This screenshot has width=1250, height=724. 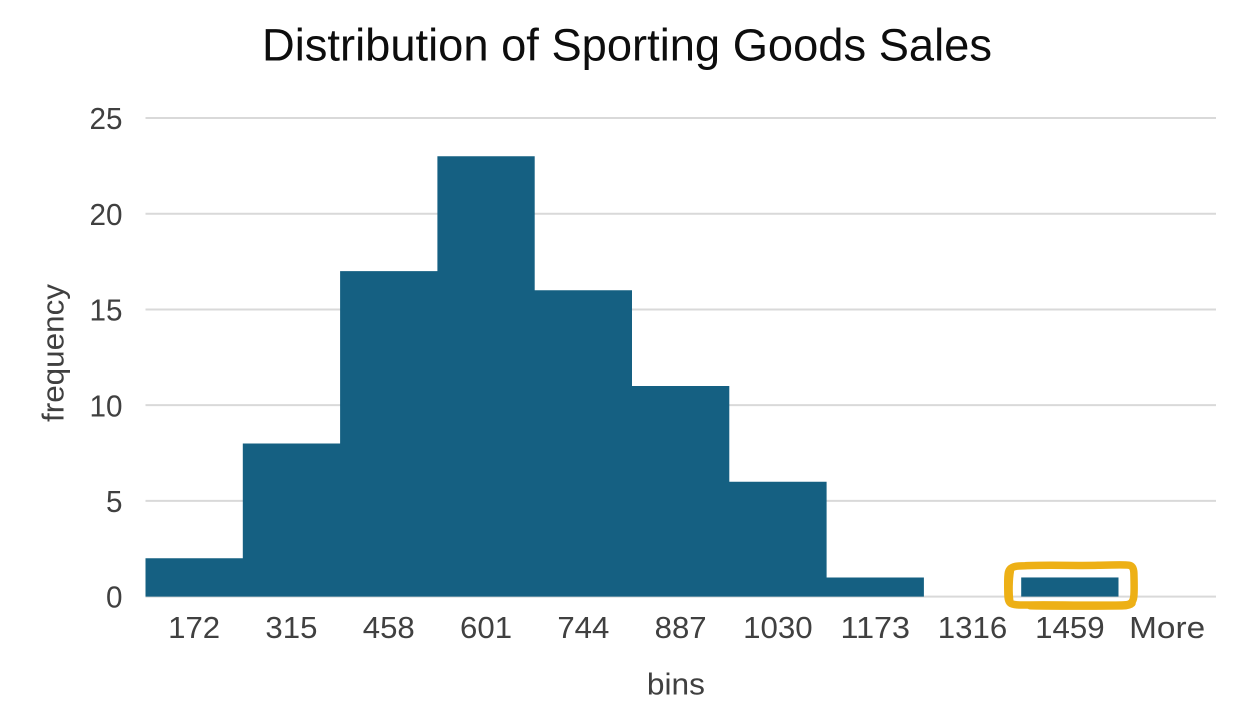 I want to click on svg-text: 1030, so click(x=778, y=627).